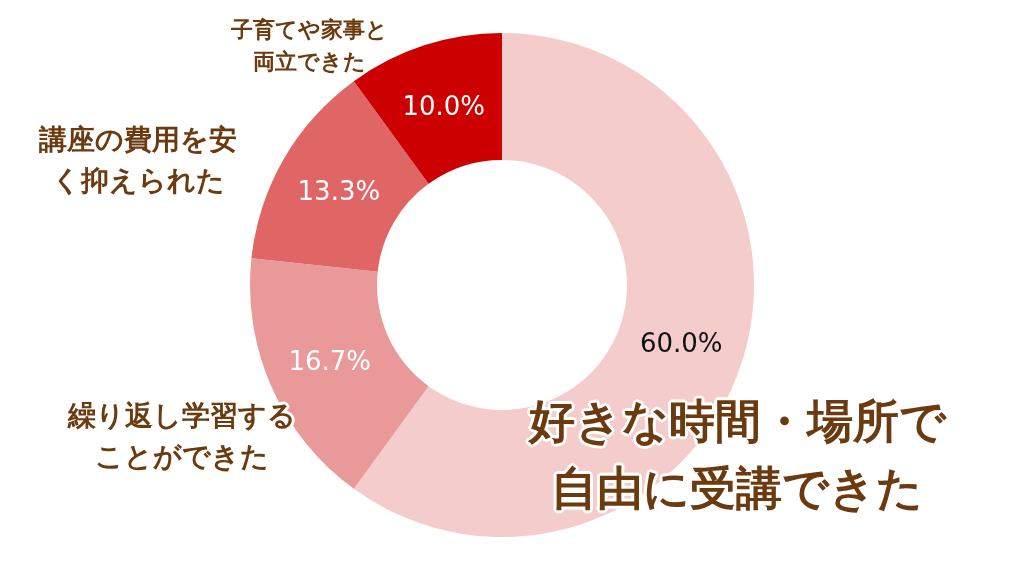  I want to click on slice-label: 好きな時間・場所で自由に受講できた, so click(737, 455).